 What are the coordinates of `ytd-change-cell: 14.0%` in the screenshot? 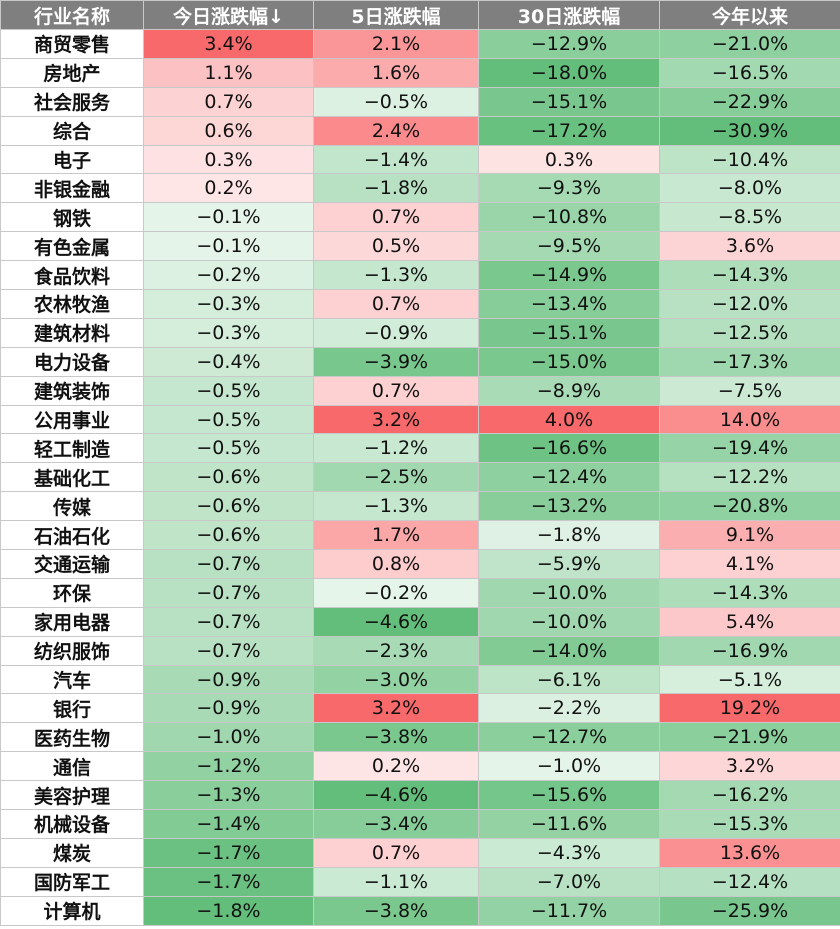 It's located at (749, 419).